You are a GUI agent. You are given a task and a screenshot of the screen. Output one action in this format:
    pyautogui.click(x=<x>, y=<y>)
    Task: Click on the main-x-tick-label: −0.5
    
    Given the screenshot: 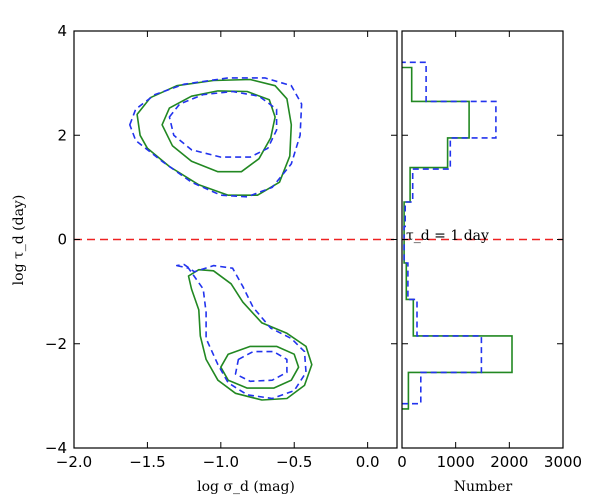 What is the action you would take?
    pyautogui.click(x=294, y=462)
    